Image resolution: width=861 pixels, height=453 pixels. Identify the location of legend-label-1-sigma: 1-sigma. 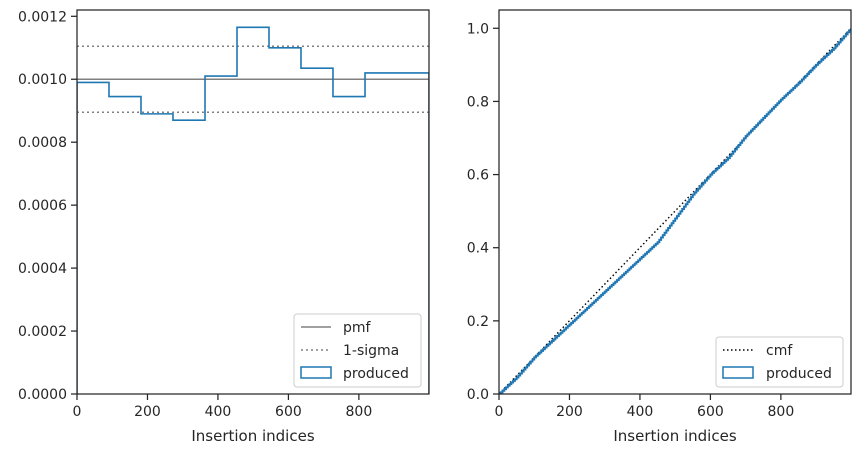
(371, 351).